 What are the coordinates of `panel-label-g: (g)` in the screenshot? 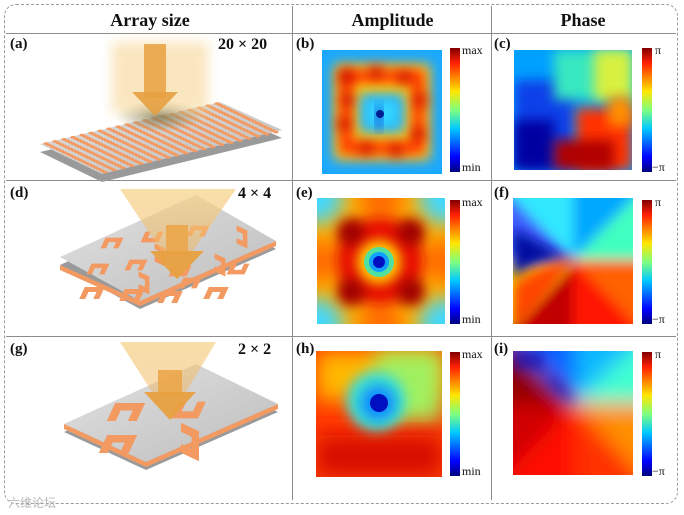 It's located at (19, 349).